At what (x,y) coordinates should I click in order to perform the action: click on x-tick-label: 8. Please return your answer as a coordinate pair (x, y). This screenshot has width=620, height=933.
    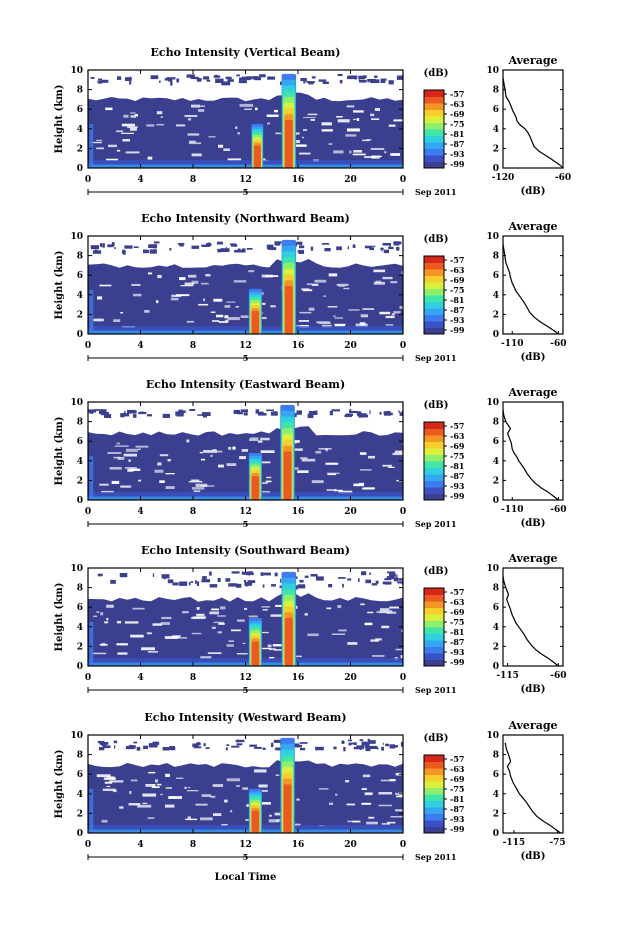
    Looking at the image, I should click on (193, 678).